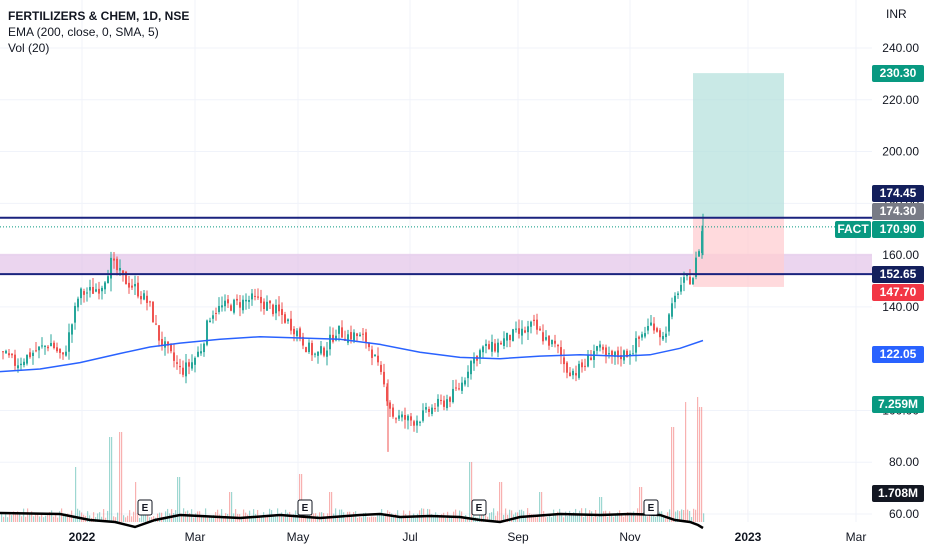 This screenshot has width=932, height=550. What do you see at coordinates (898, 493) in the screenshot?
I see `volume-ma-badge: 1.708M` at bounding box center [898, 493].